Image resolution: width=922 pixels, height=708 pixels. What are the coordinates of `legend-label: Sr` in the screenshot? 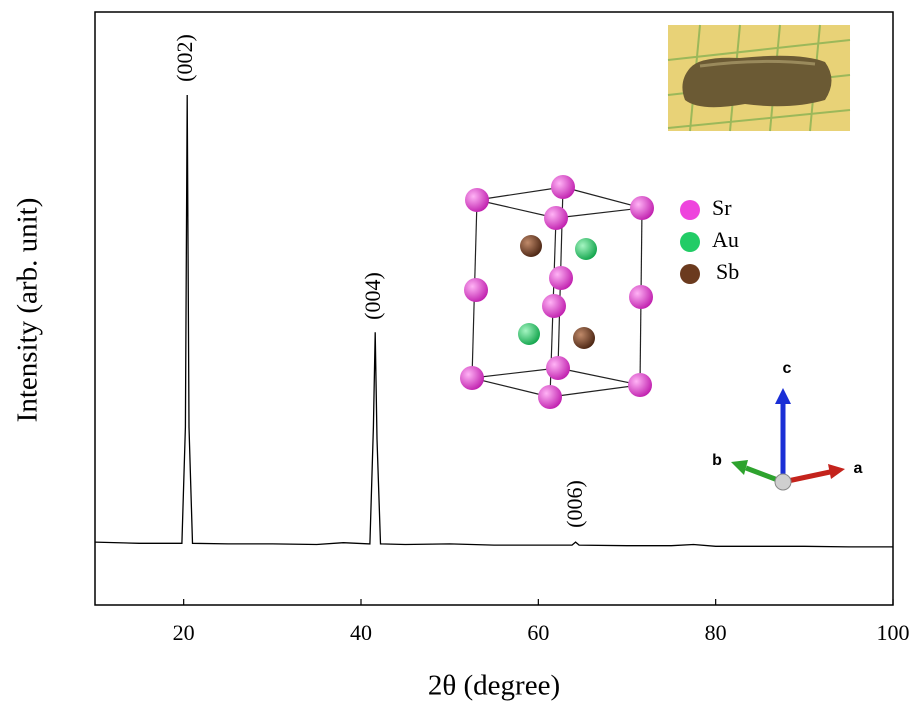 It's located at (722, 207).